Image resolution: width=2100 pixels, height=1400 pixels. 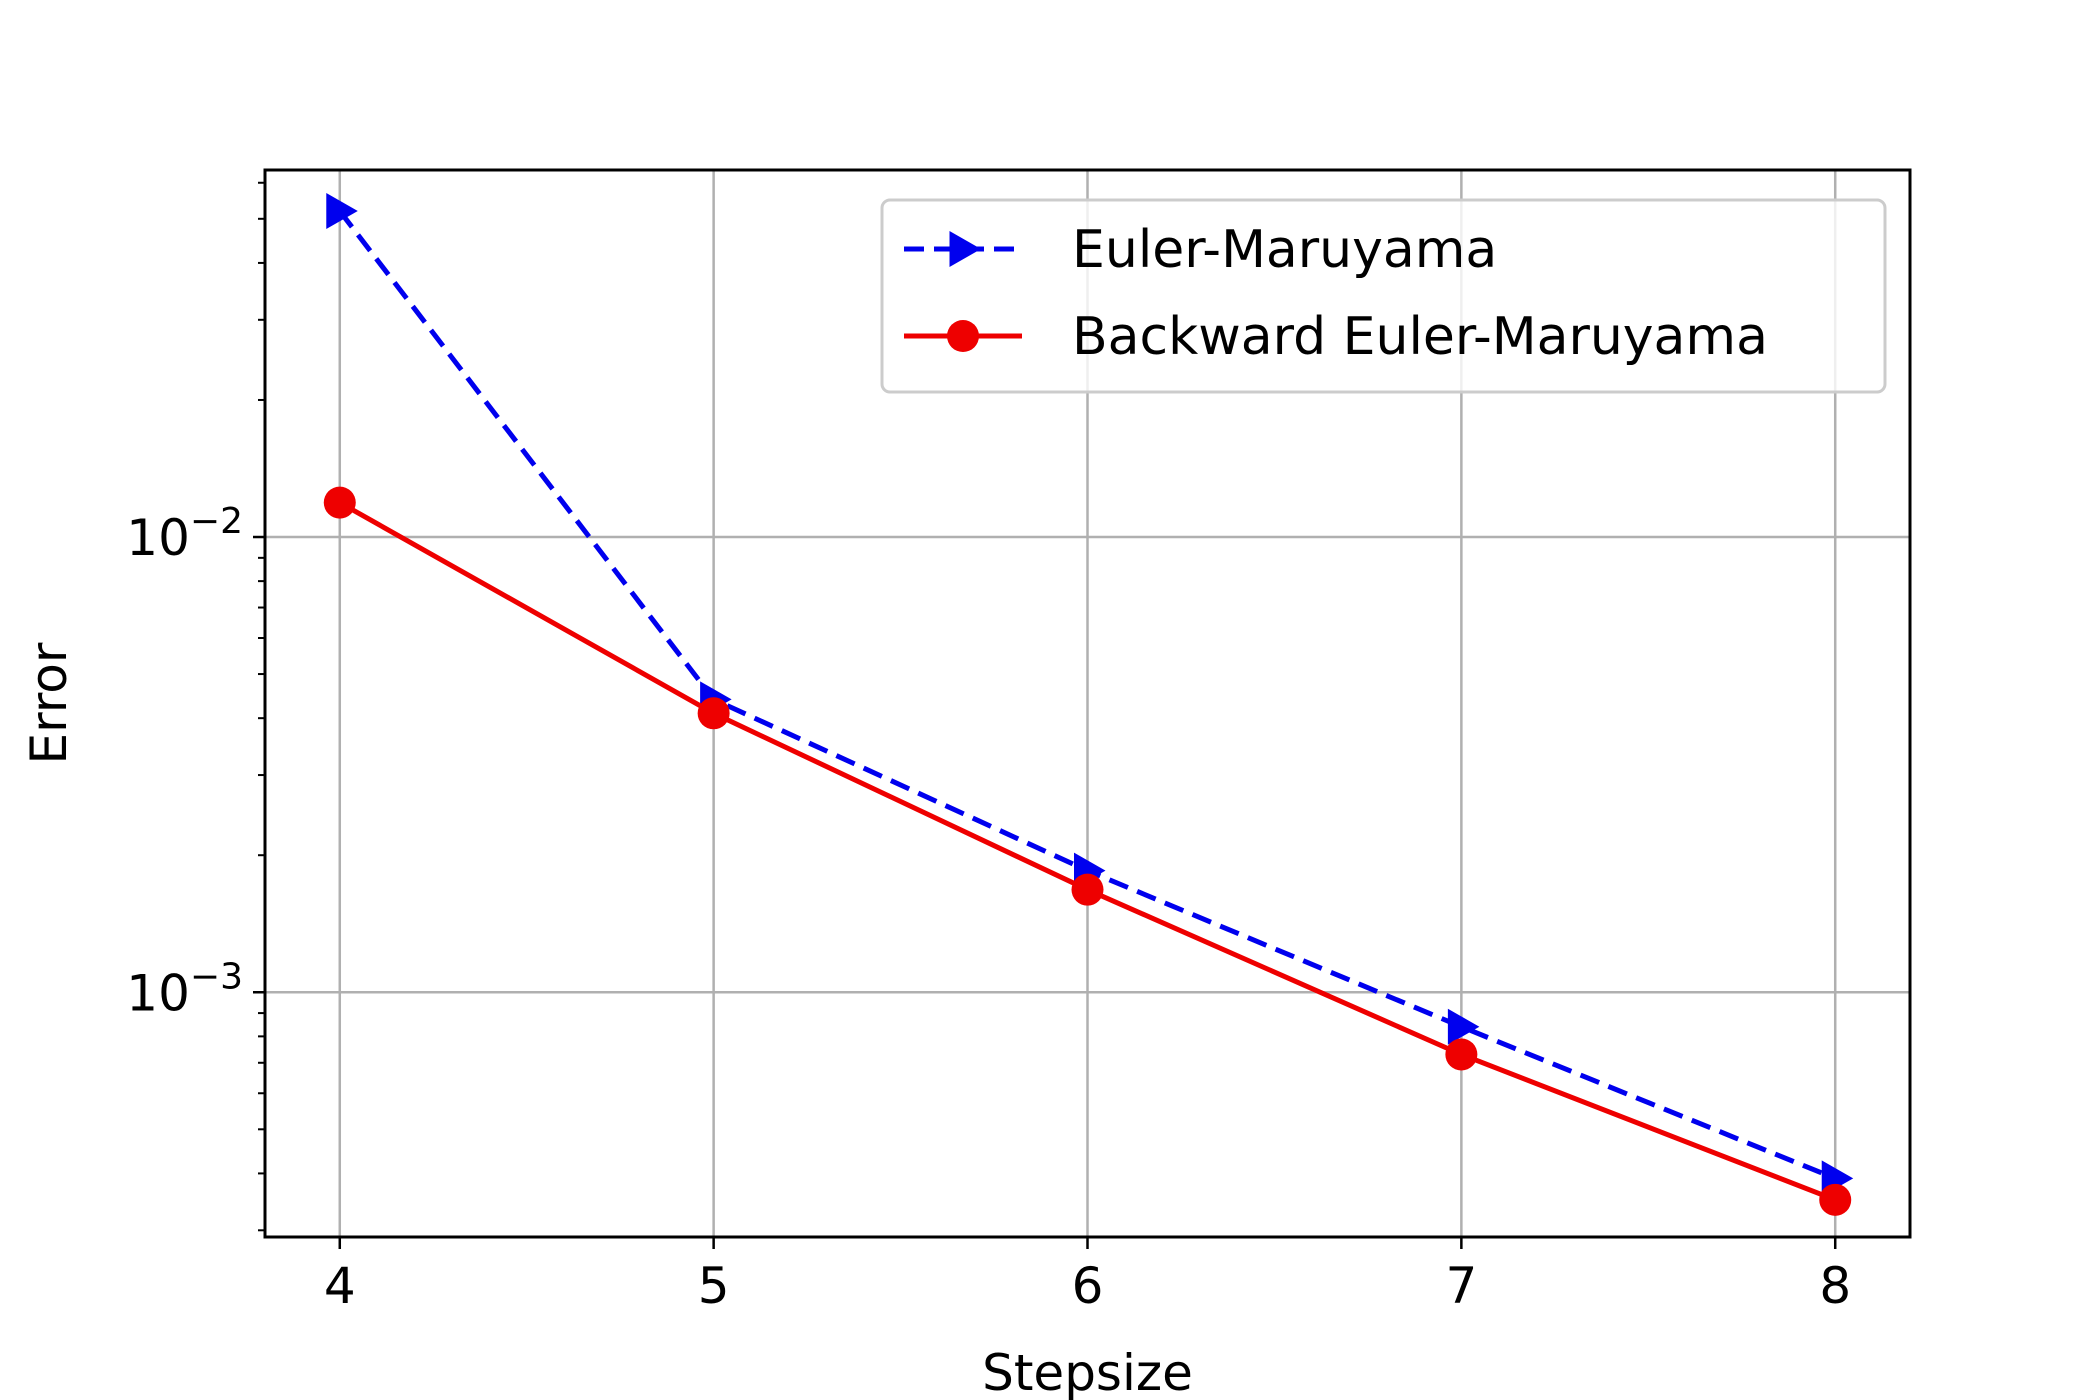 What do you see at coordinates (340, 1286) in the screenshot?
I see `x-tick-label: 4` at bounding box center [340, 1286].